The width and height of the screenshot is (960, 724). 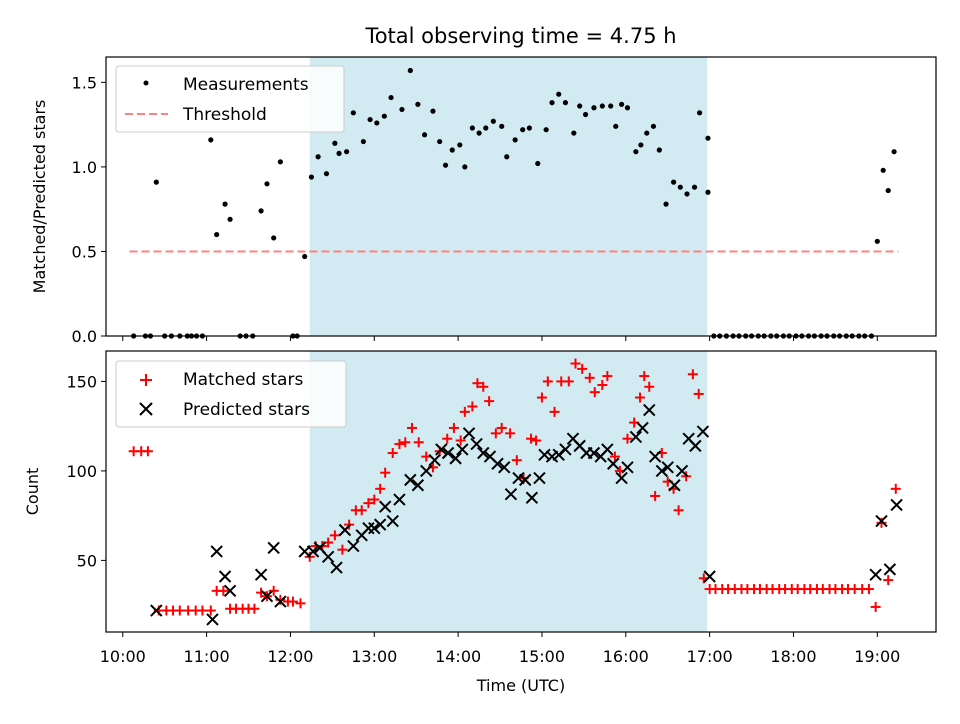 I want to click on x-tick-label: 16:00, so click(x=626, y=656).